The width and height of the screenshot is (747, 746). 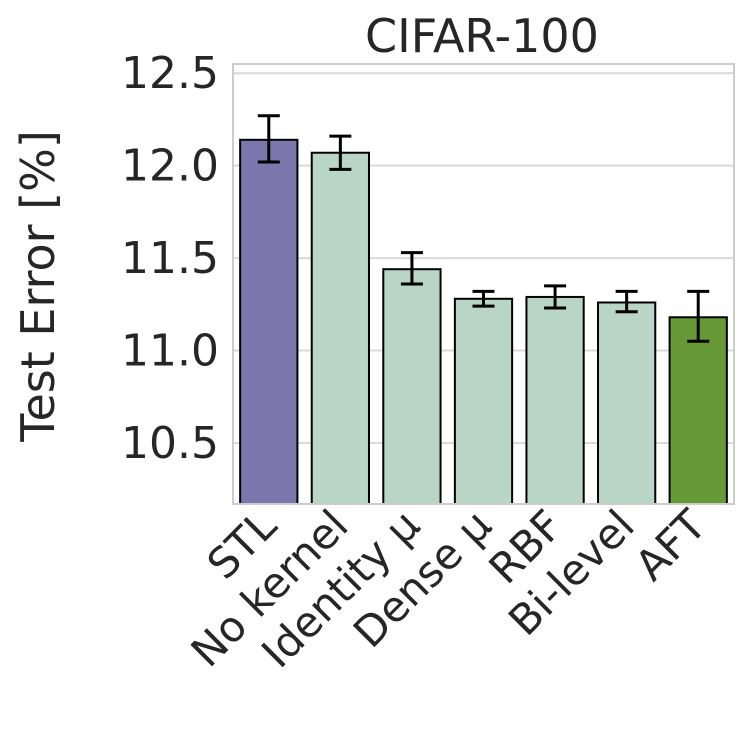 What do you see at coordinates (482, 36) in the screenshot?
I see `chart-title: CIFAR-100` at bounding box center [482, 36].